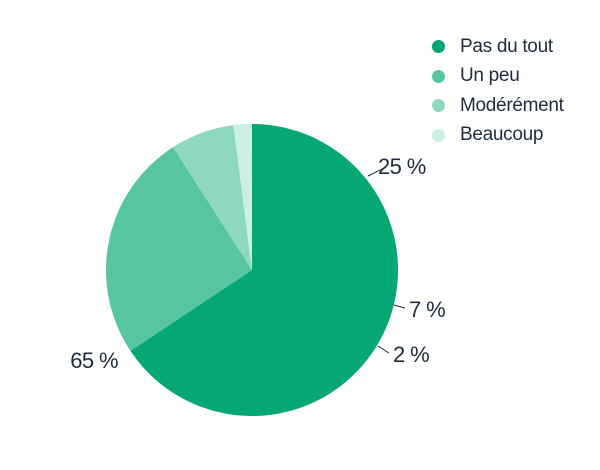 The image size is (600, 470). What do you see at coordinates (490, 76) in the screenshot?
I see `legend-label: Un peu` at bounding box center [490, 76].